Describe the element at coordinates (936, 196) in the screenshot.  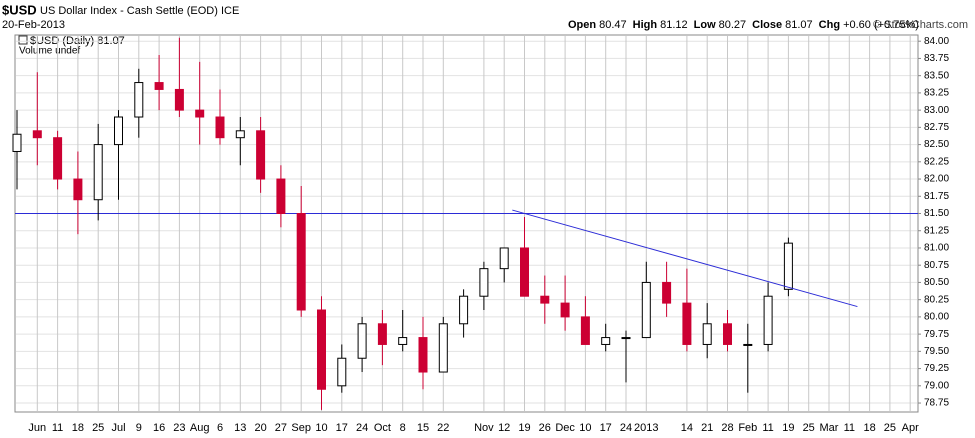
I see `y-tick-label: 81.75` at that location.